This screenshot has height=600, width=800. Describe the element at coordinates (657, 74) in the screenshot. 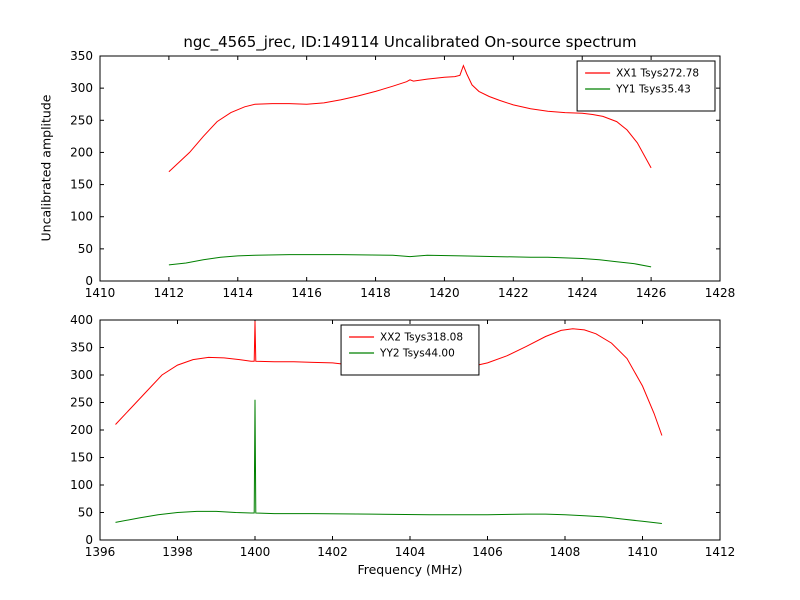

I see `legend-label: XX1 Tsys272.78` at that location.